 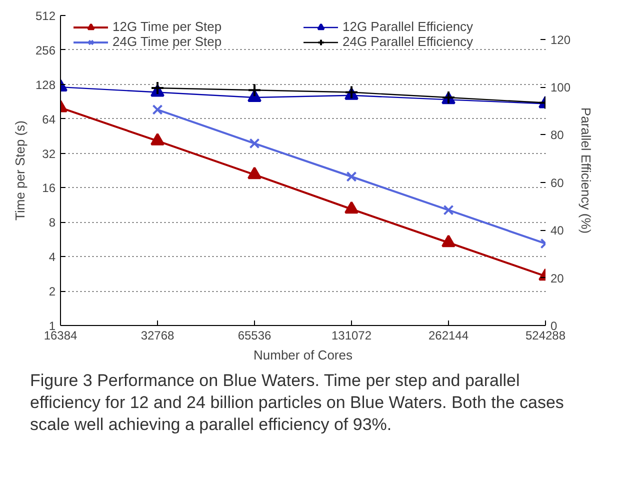 I want to click on y2-tick-label: 120, so click(x=560, y=39).